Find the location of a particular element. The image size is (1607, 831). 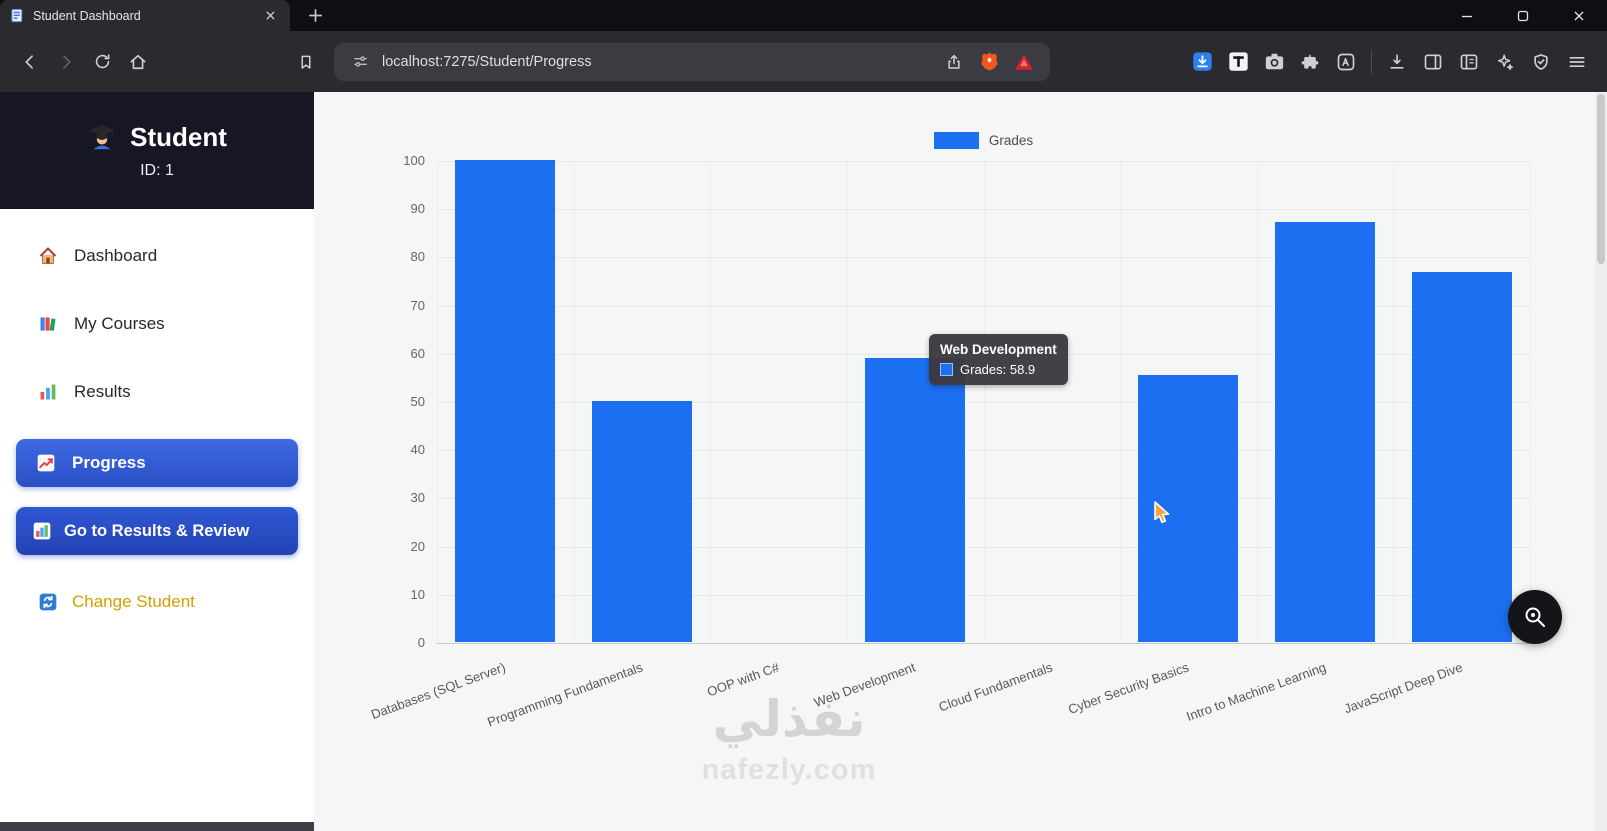

my-courses-icon is located at coordinates (48, 324).